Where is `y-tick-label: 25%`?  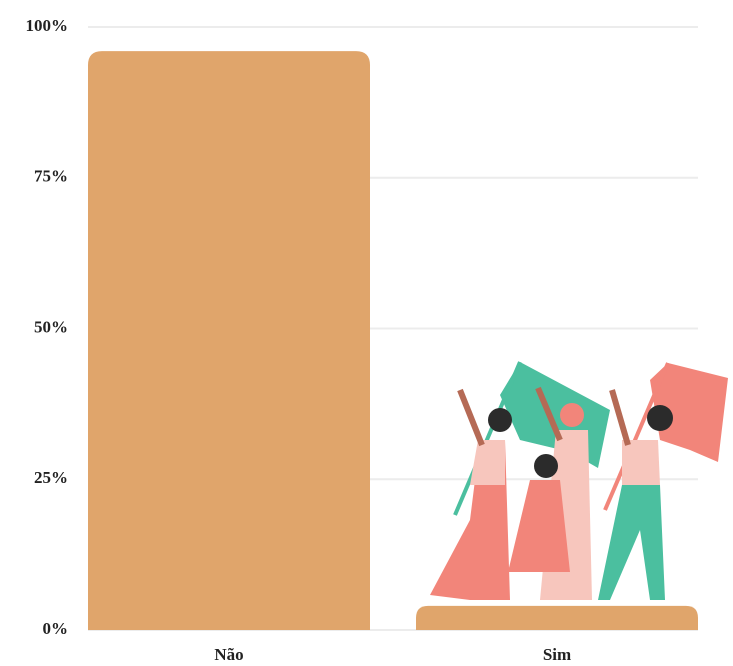 y-tick-label: 25% is located at coordinates (51, 477).